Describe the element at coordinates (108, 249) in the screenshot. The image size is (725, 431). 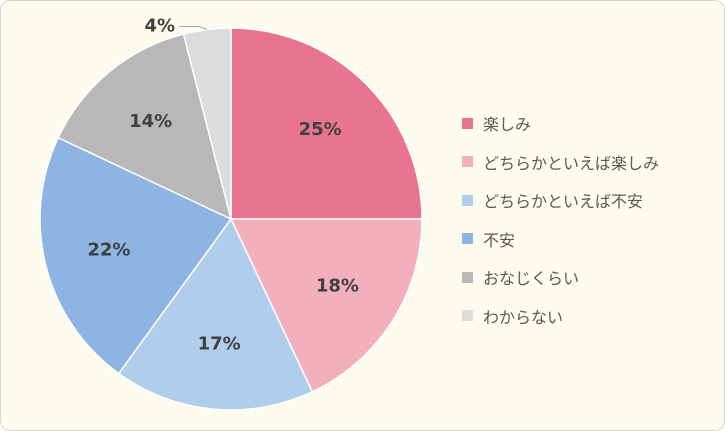
I see `data-label: 22%` at that location.